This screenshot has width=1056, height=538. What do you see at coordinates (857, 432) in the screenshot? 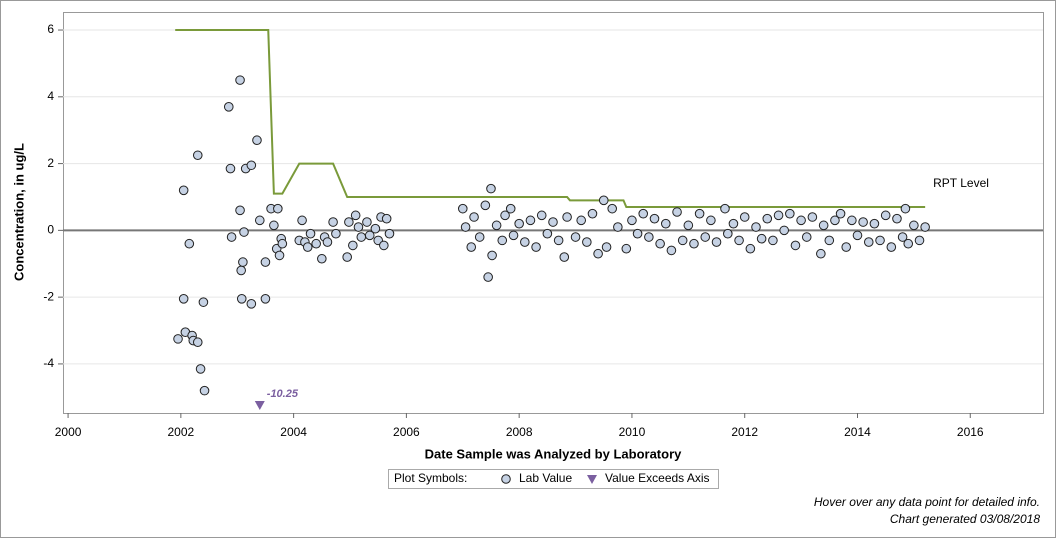
I see `x-tick-label: 2014` at bounding box center [857, 432].